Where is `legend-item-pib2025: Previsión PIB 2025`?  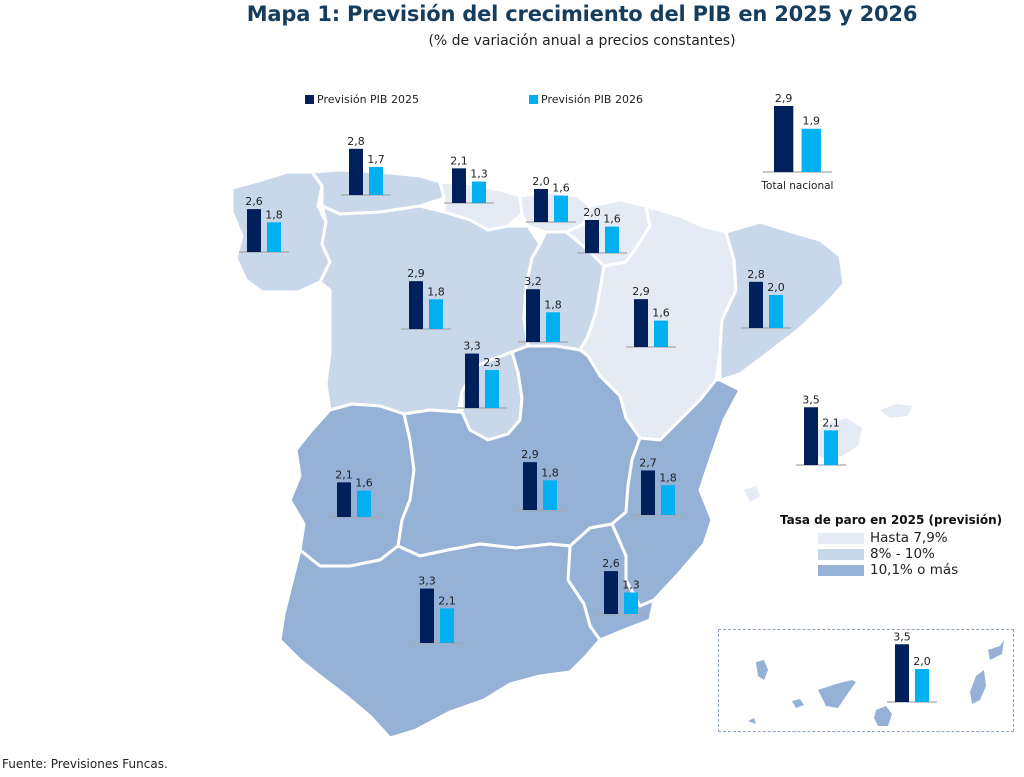
legend-item-pib2025: Previsión PIB 2025 is located at coordinates (362, 99).